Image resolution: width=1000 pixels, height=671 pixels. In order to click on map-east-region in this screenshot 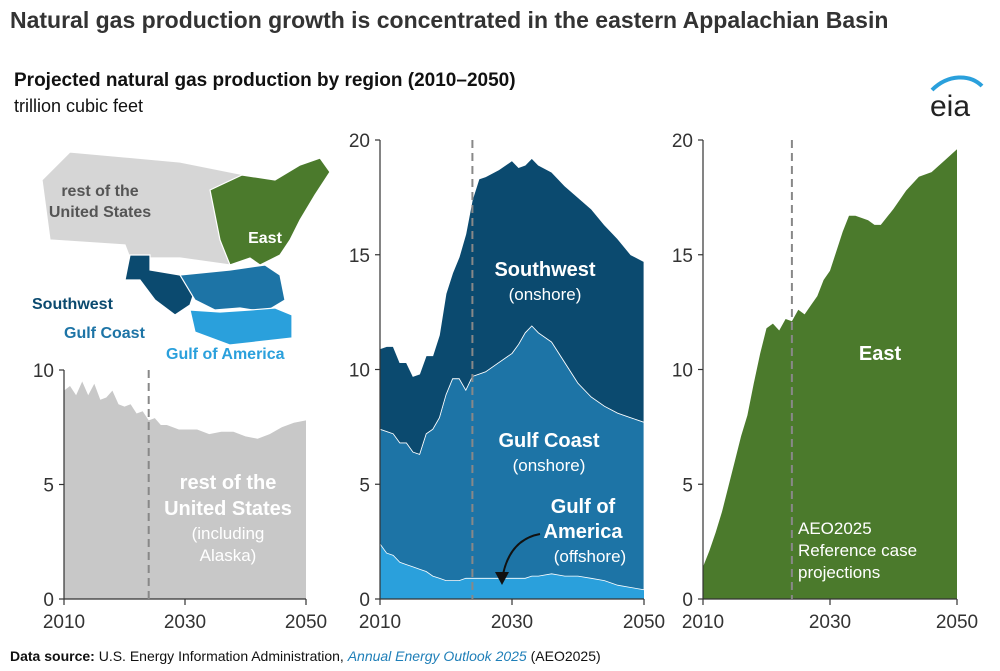, I will do `click(270, 211)`.